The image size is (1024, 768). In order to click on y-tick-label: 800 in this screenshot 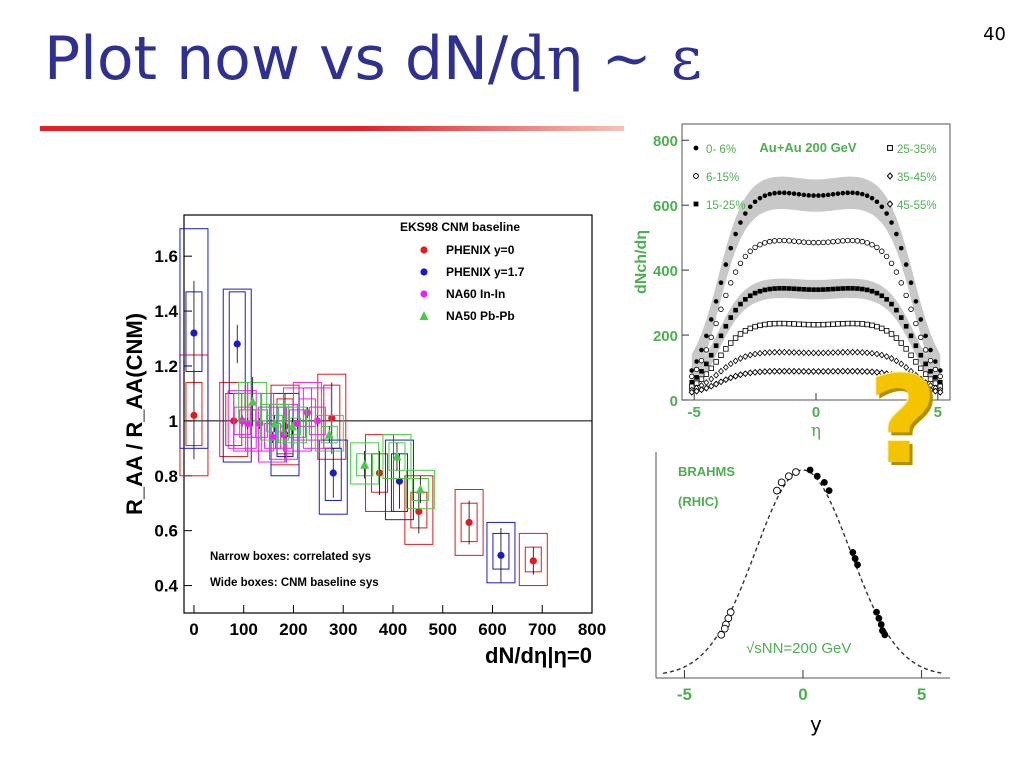, I will do `click(665, 141)`.